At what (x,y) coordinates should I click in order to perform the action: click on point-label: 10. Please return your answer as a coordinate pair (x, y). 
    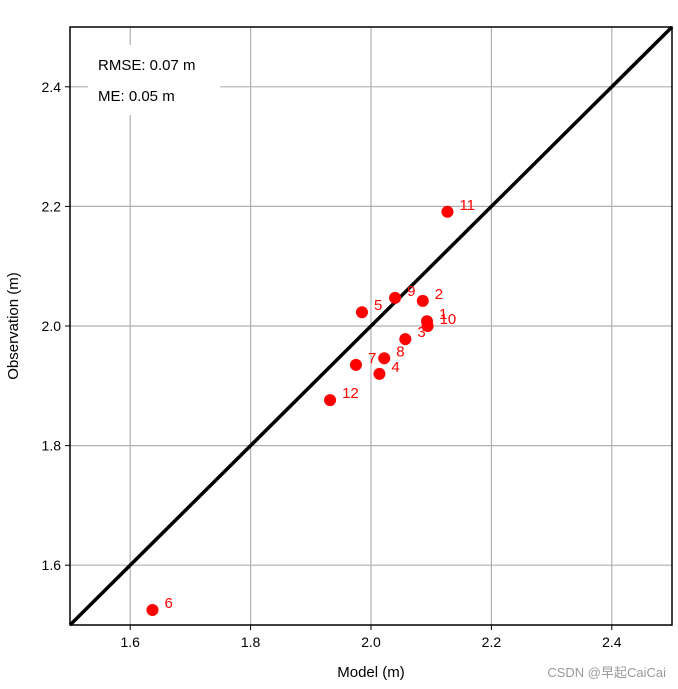
    Looking at the image, I should click on (448, 319).